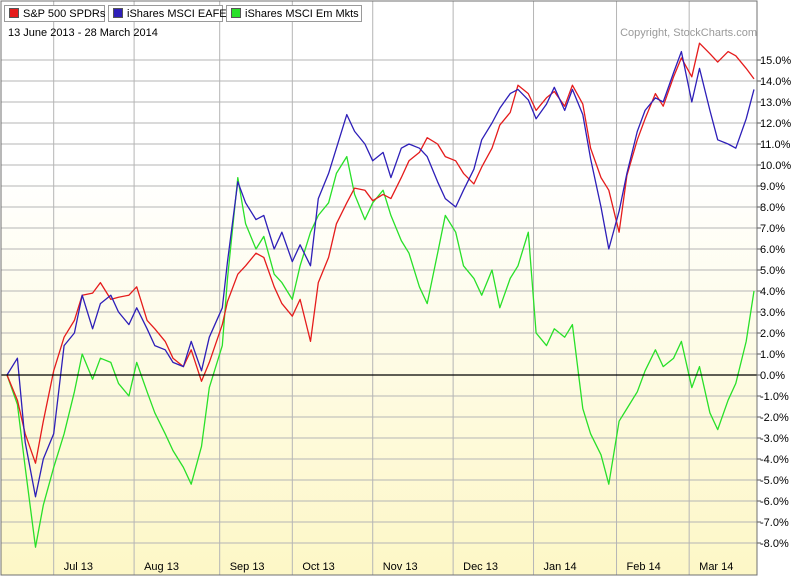 This screenshot has height=577, width=793. What do you see at coordinates (772, 376) in the screenshot?
I see `y-tick-label: 0.0%` at bounding box center [772, 376].